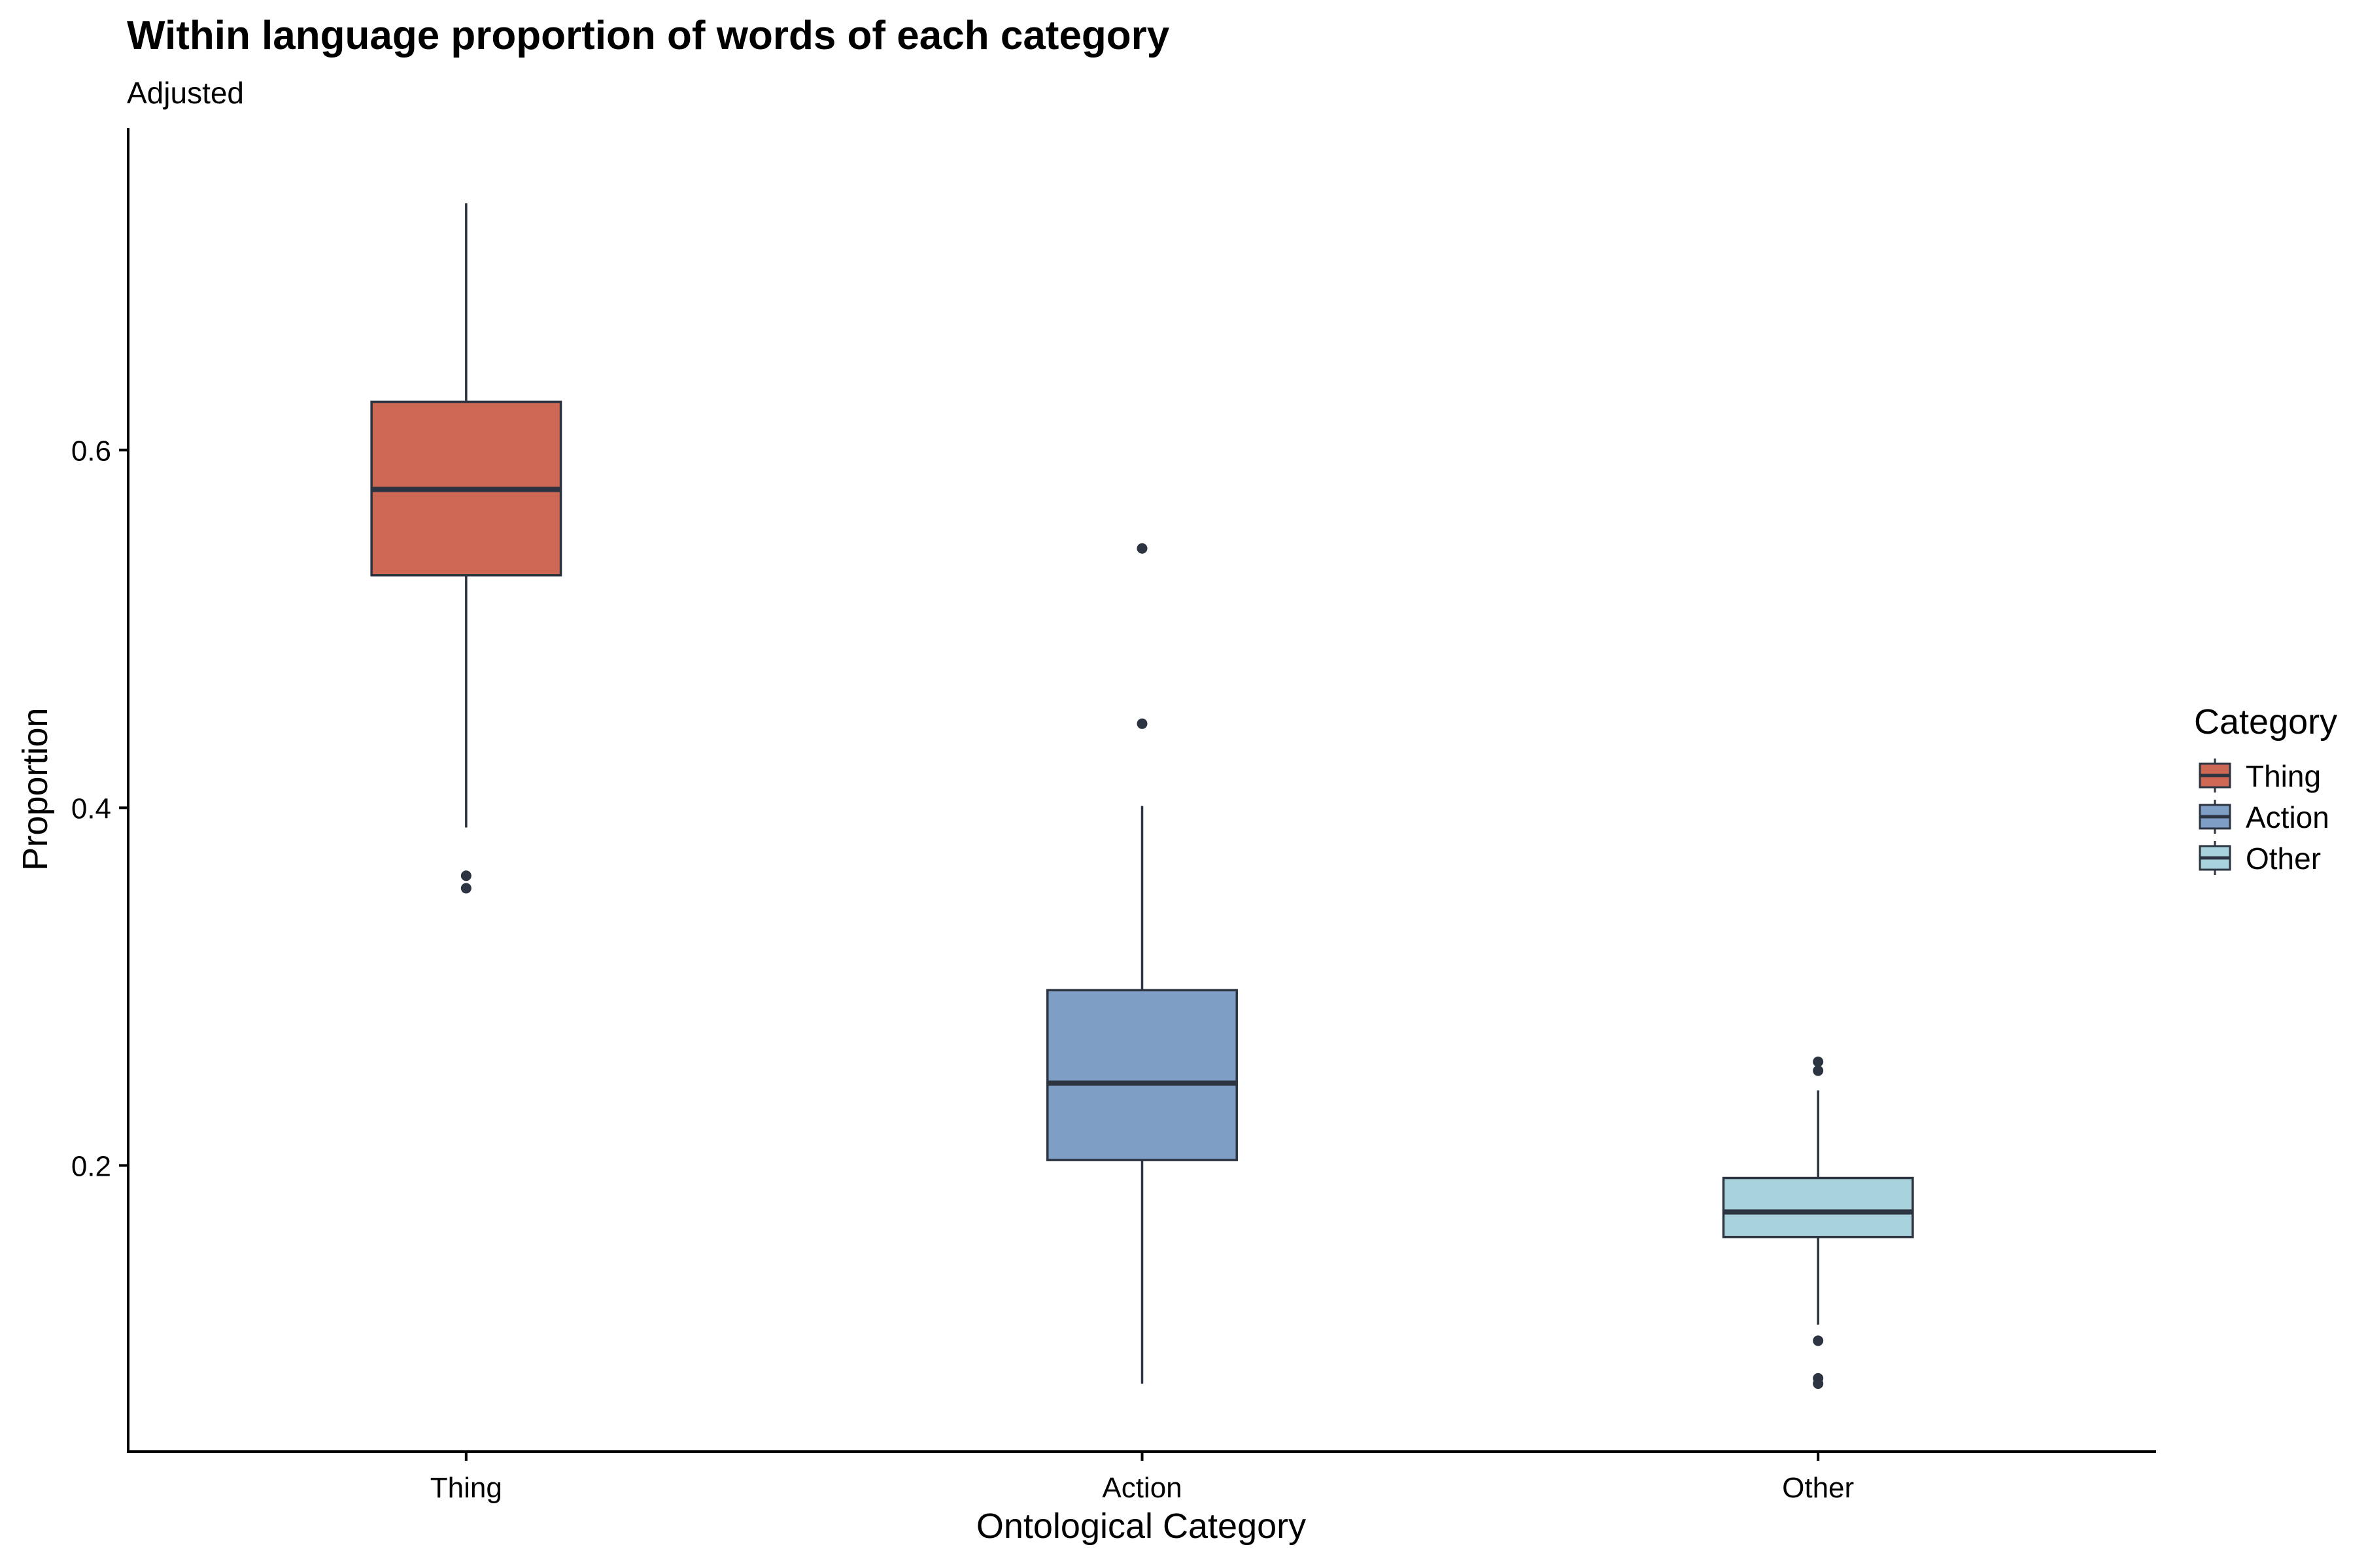 The width and height of the screenshot is (2366, 1568). I want to click on x-tick-label: Other, so click(1818, 1488).